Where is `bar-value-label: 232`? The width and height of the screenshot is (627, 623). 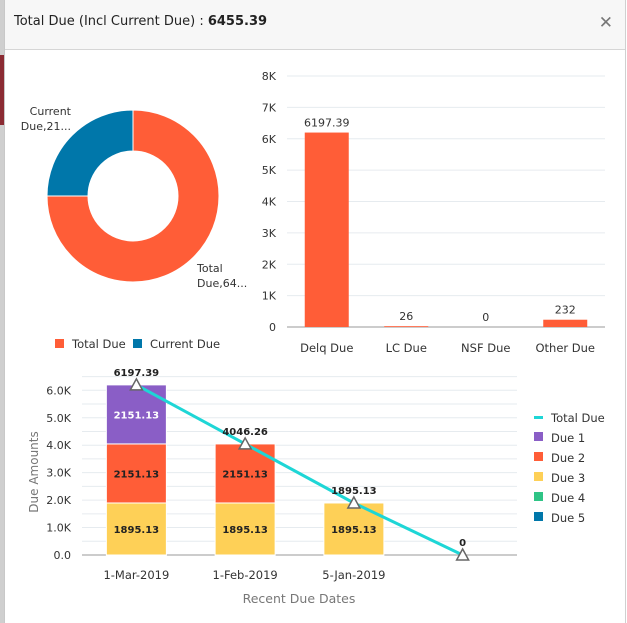
bar-value-label: 232 is located at coordinates (565, 310).